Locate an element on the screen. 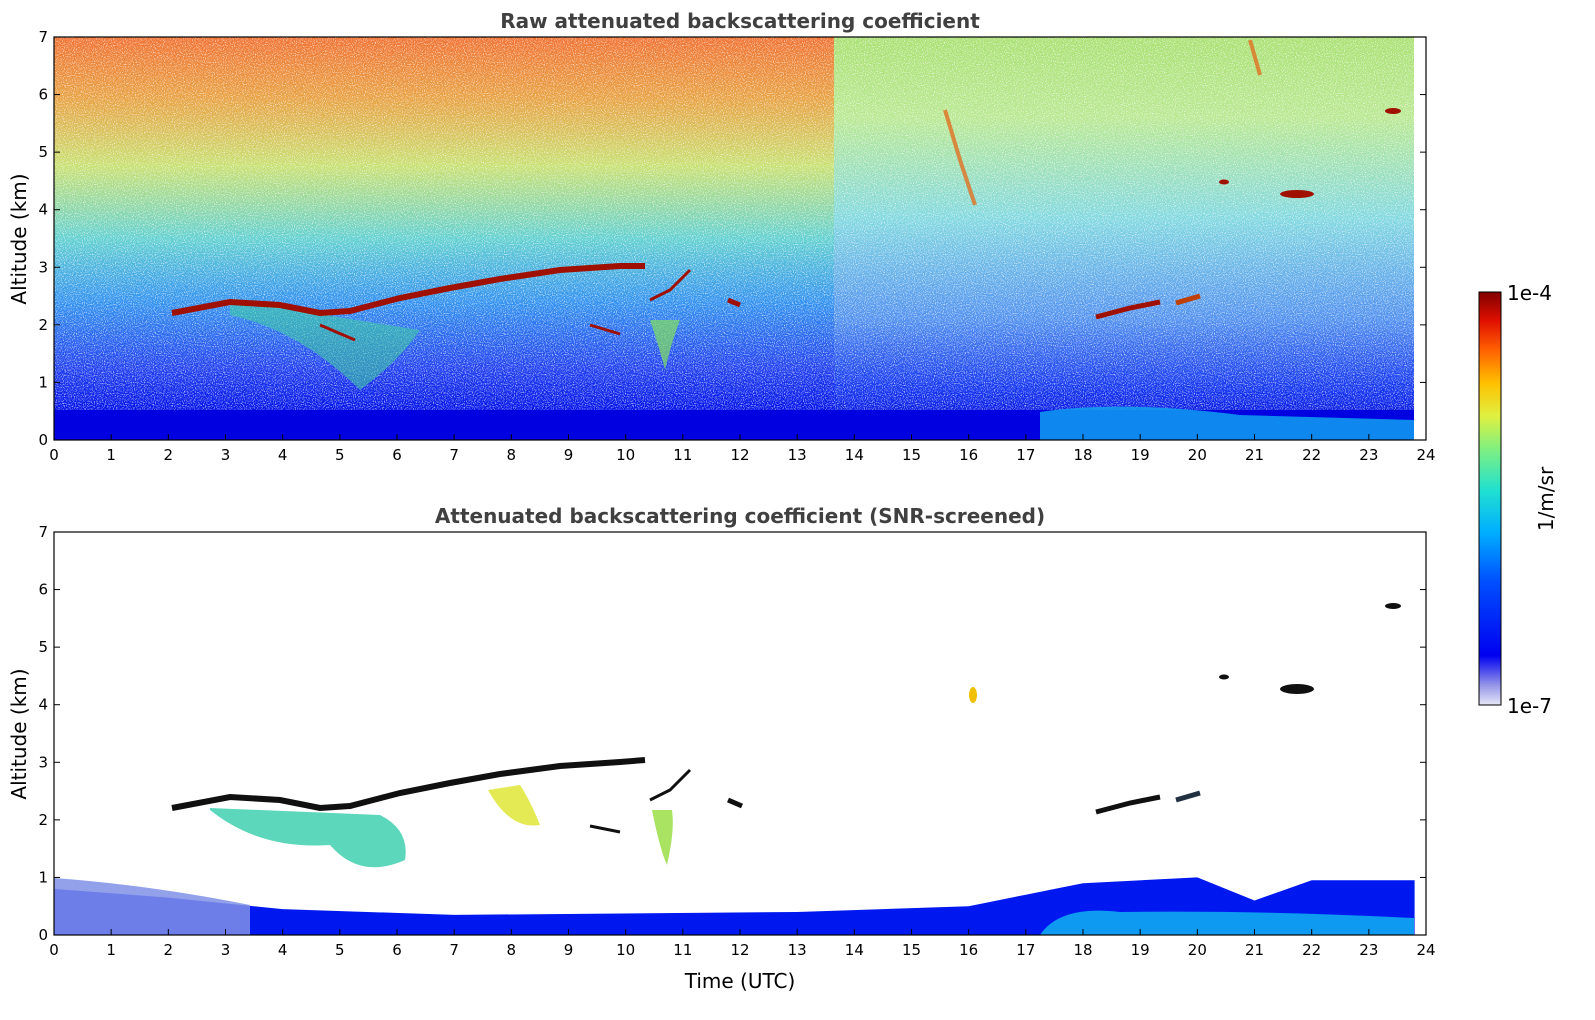  x-tick-label: 1 is located at coordinates (111, 455).